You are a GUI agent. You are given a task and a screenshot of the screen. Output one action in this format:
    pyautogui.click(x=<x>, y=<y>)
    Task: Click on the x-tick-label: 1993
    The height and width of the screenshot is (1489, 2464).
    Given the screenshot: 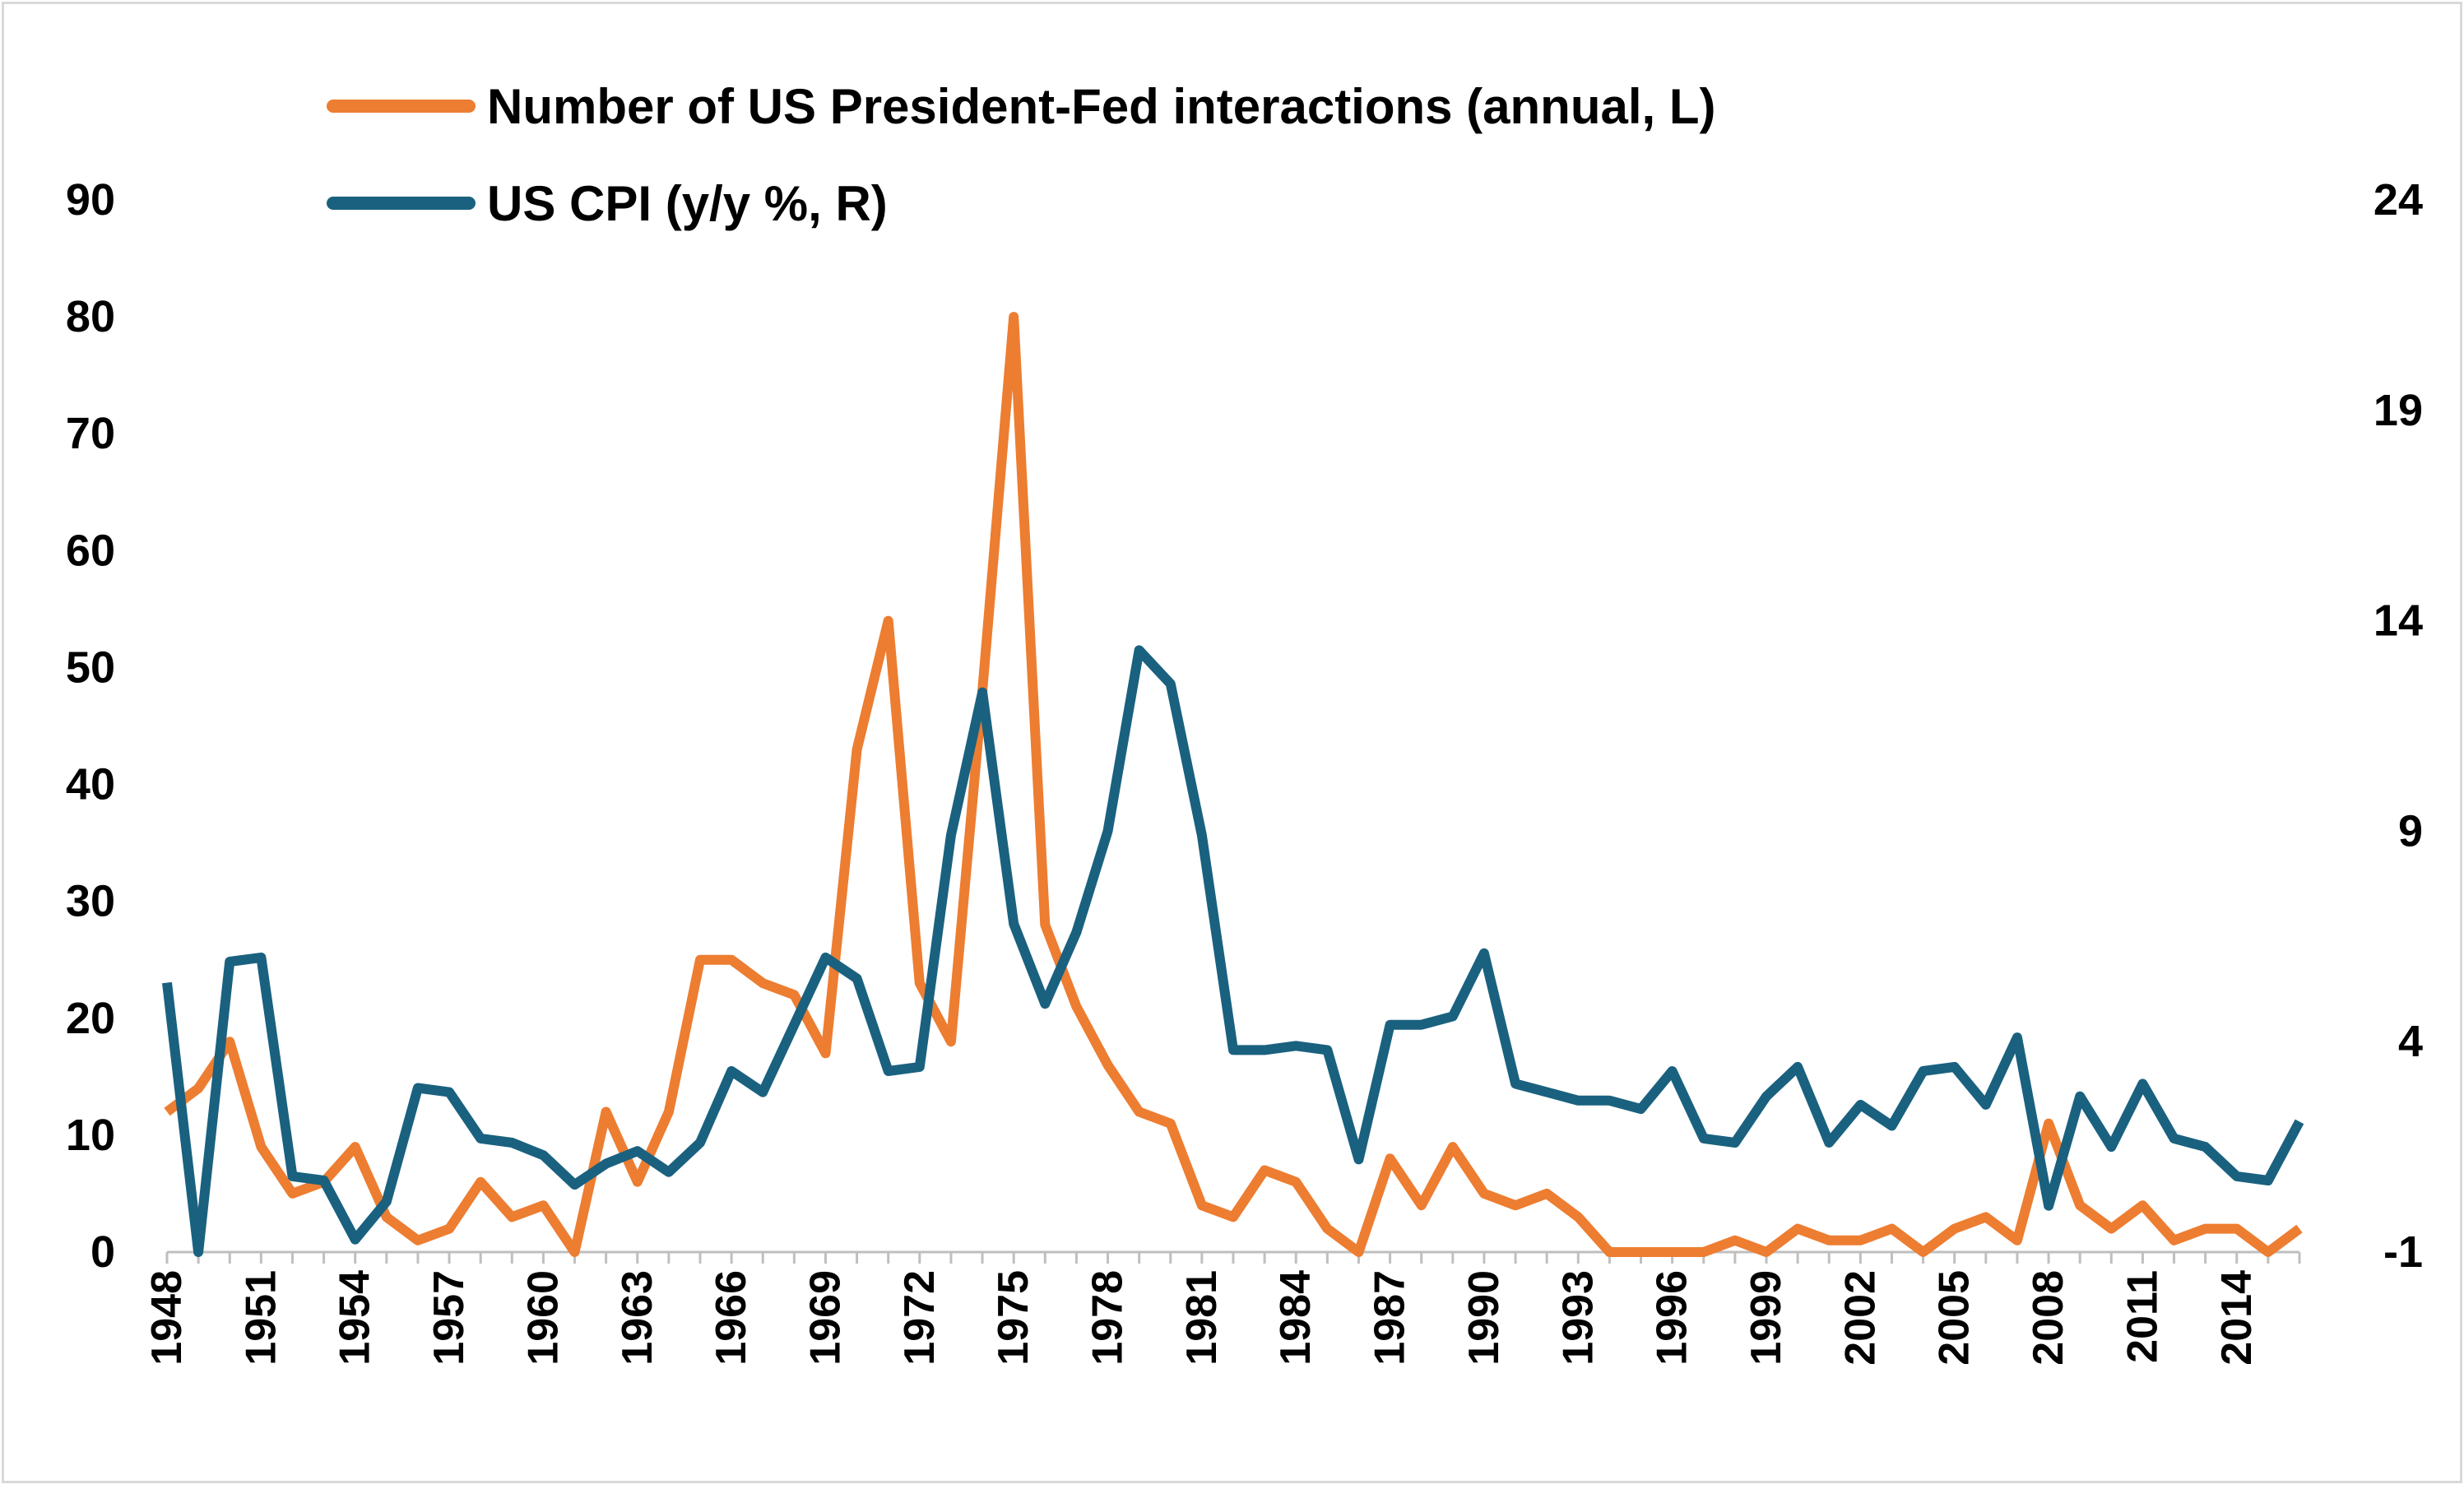 What is the action you would take?
    pyautogui.click(x=1578, y=1318)
    